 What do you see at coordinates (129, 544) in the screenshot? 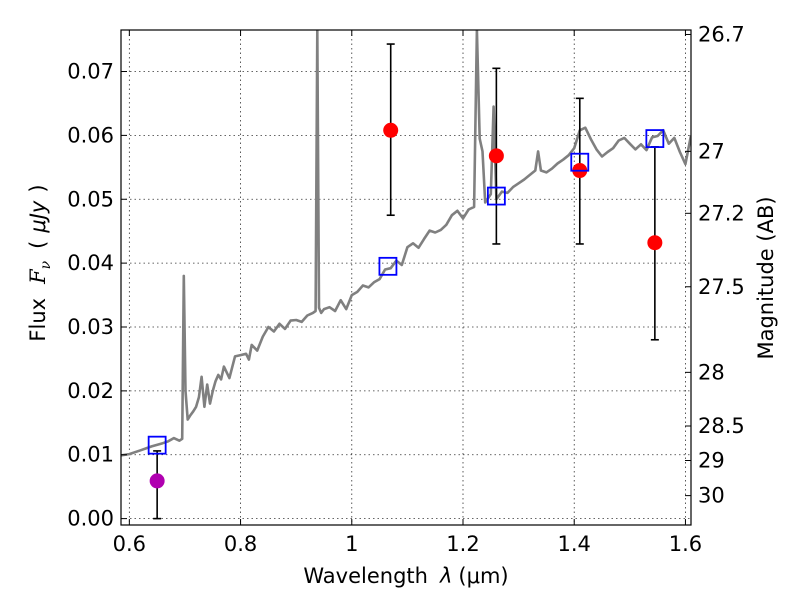
I see `x-tick-label: 0.6` at bounding box center [129, 544].